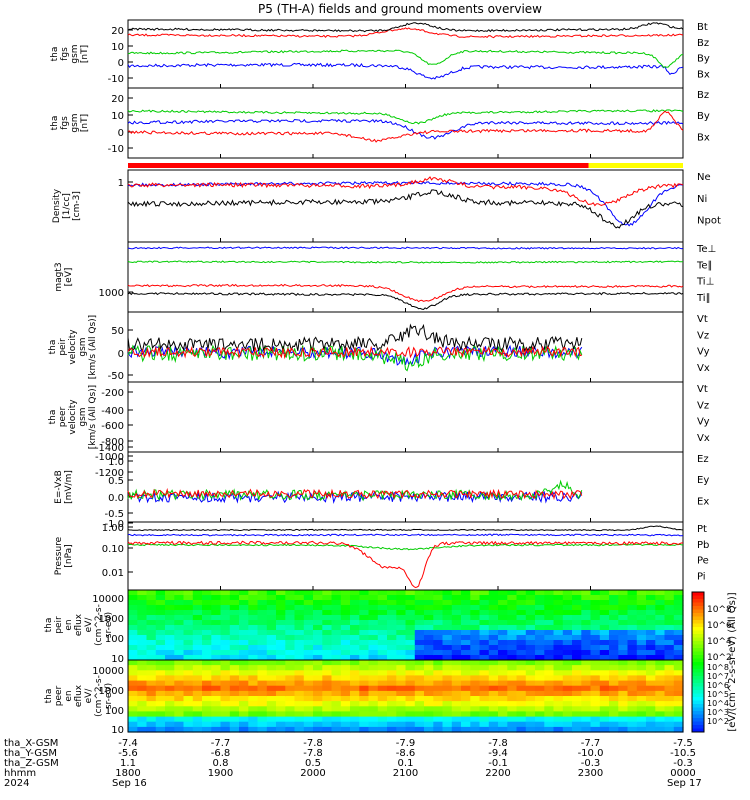 The image size is (750, 800). I want to click on panel-ylabel-line: velocity, so click(73, 417).